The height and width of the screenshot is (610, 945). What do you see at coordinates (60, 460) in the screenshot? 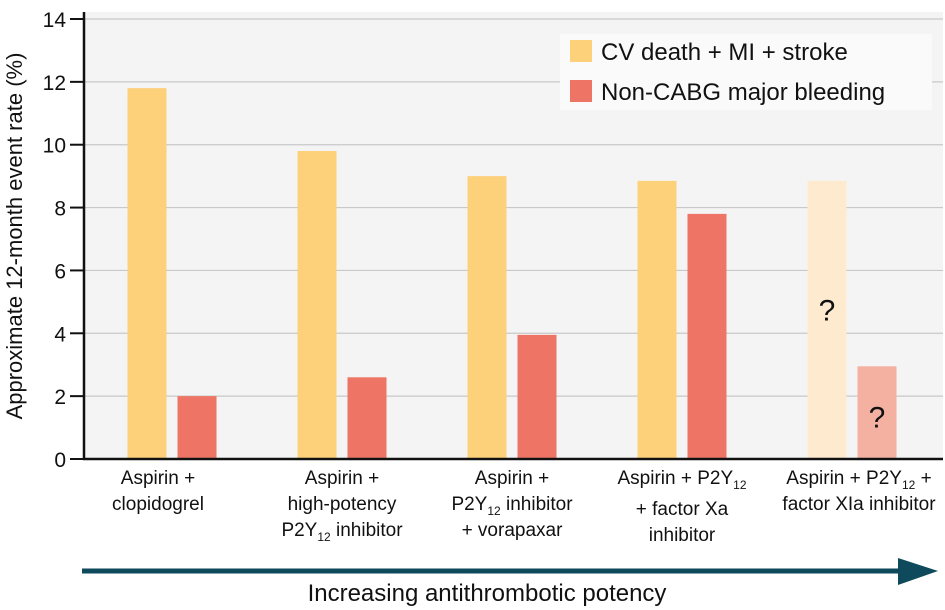
I see `y-tick-label: 0` at bounding box center [60, 460].